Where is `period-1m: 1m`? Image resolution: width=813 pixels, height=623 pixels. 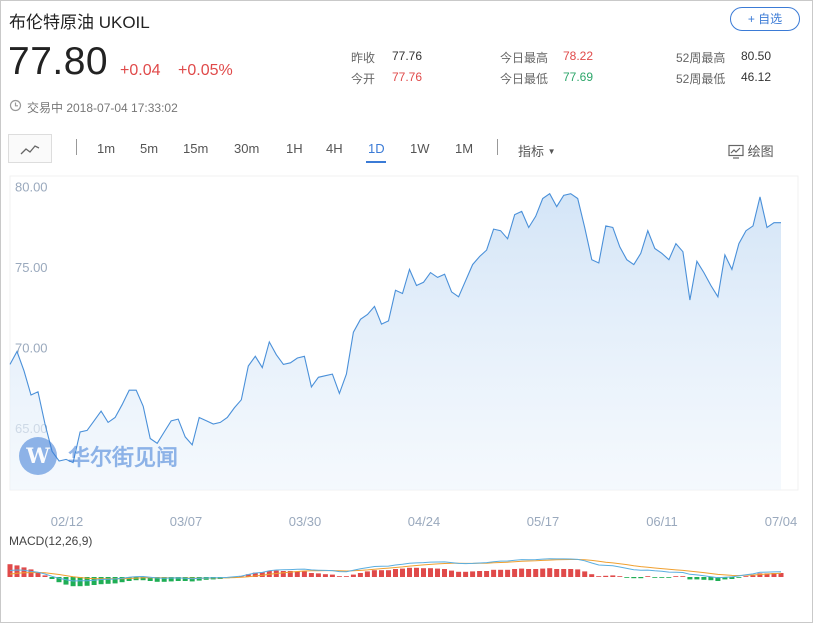 period-1m: 1m is located at coordinates (106, 148).